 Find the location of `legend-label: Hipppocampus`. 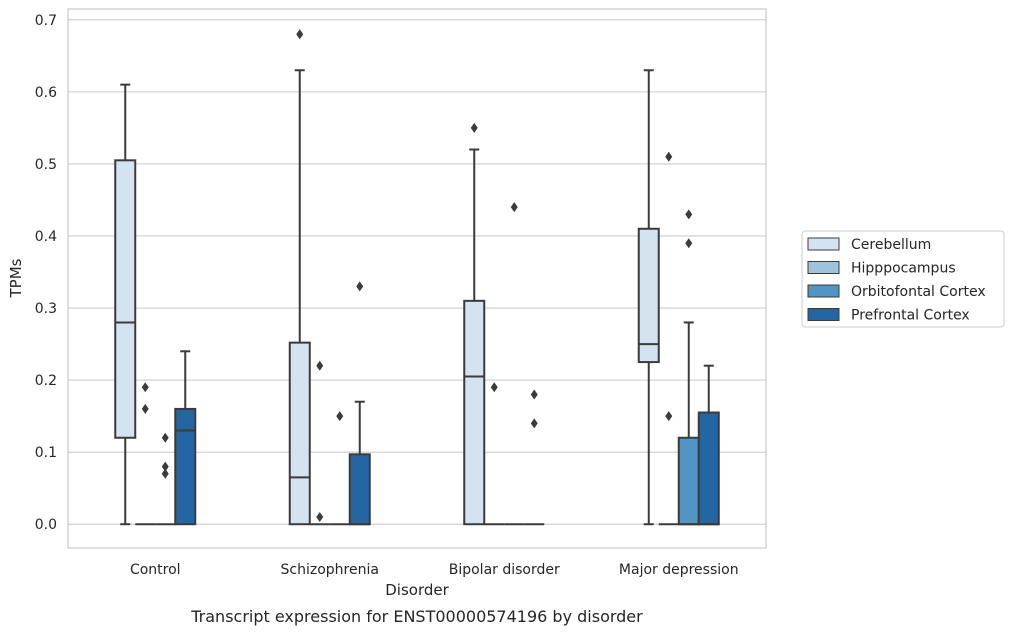

legend-label: Hipppocampus is located at coordinates (903, 269).